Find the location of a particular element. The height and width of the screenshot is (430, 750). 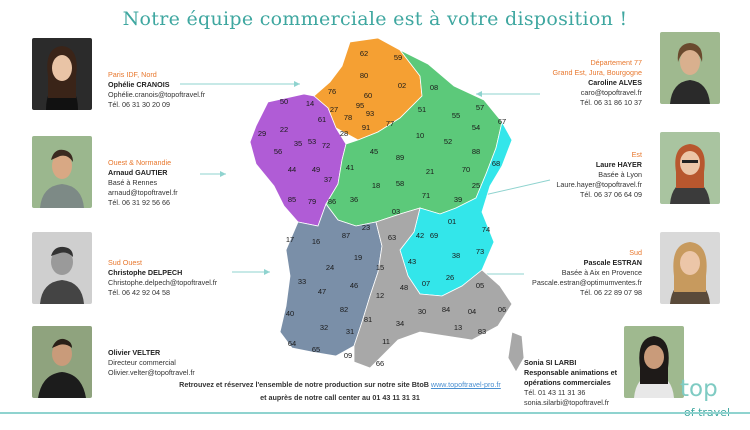

department-label: 58 is located at coordinates (400, 183).